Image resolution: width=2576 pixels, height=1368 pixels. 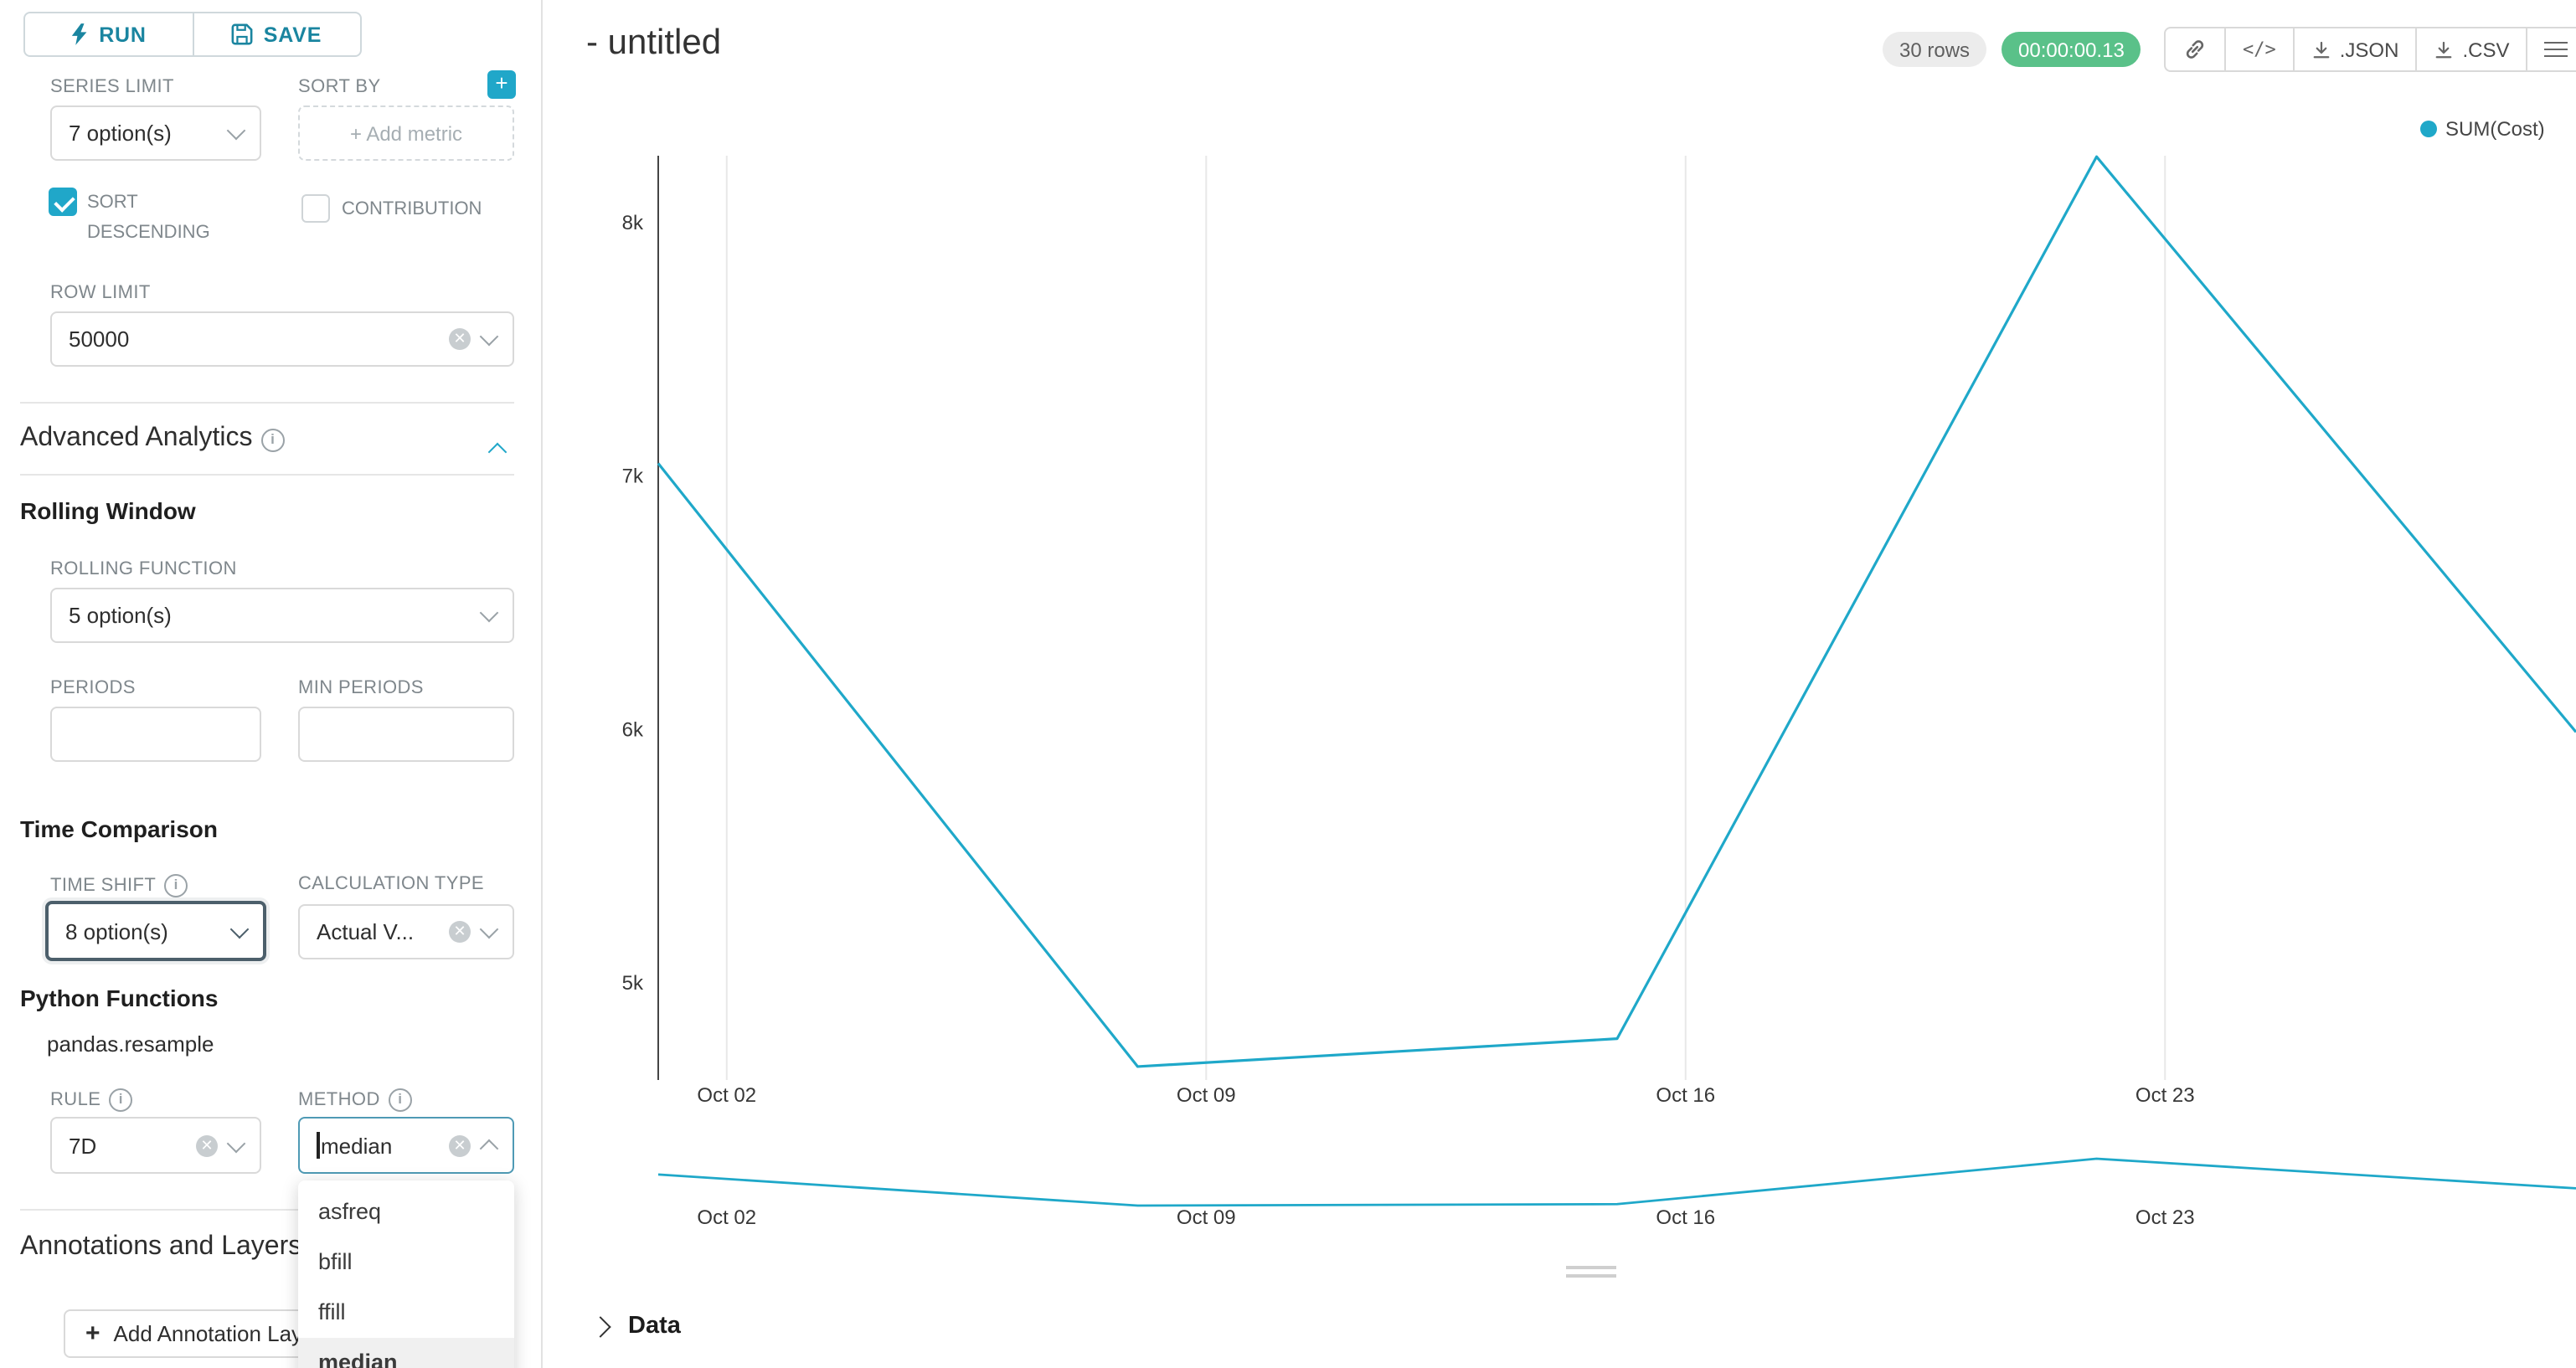 I want to click on time-shift-label: TIME SHIFT i, so click(x=119, y=885).